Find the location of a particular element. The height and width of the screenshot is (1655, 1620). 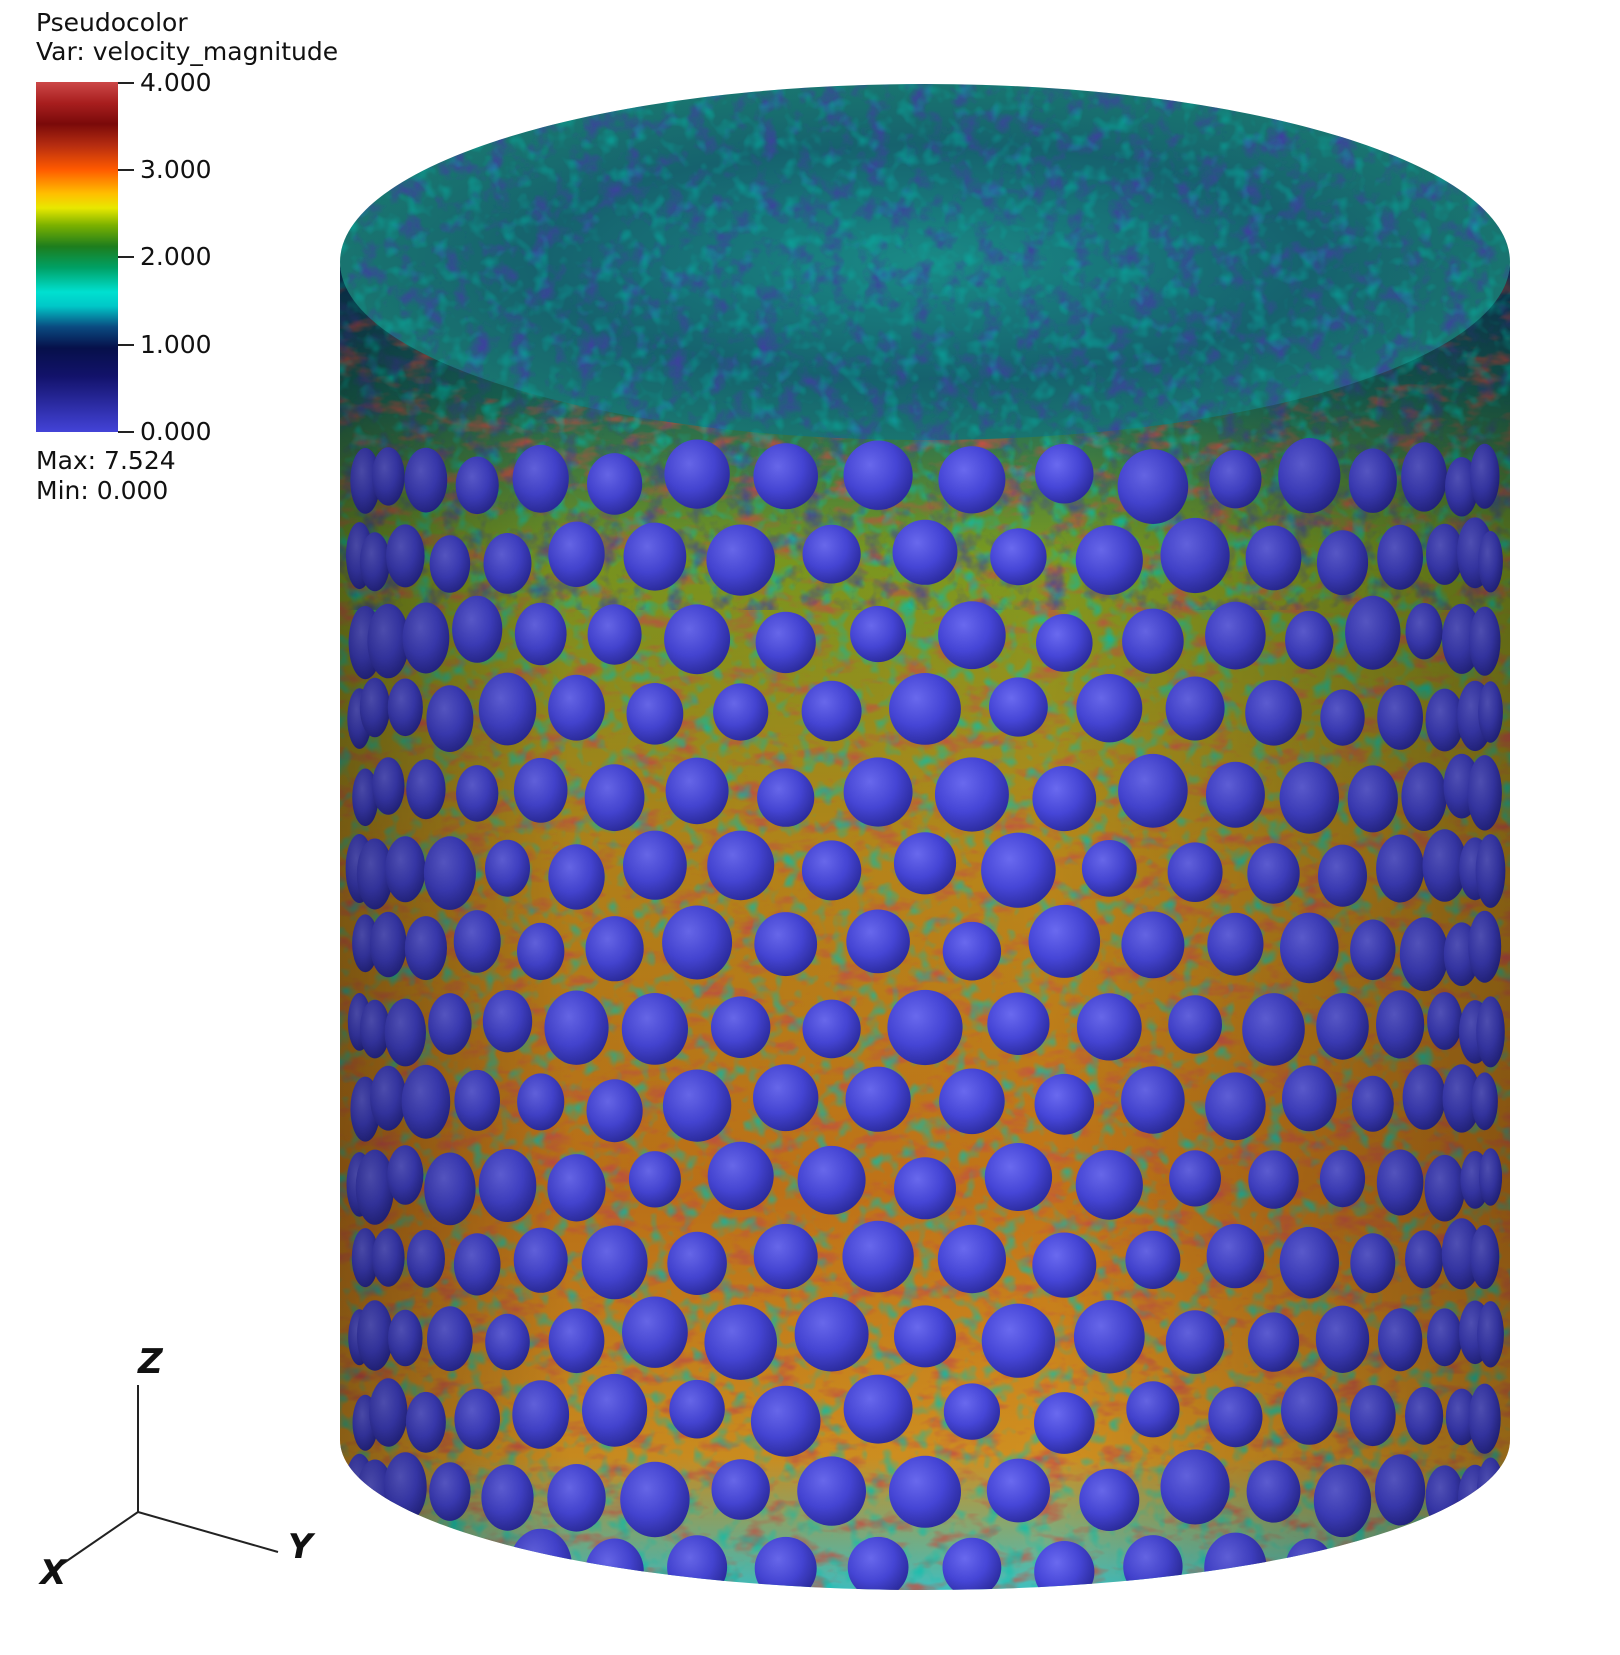

colorbar-tick-label: 2.000 is located at coordinates (176, 256).